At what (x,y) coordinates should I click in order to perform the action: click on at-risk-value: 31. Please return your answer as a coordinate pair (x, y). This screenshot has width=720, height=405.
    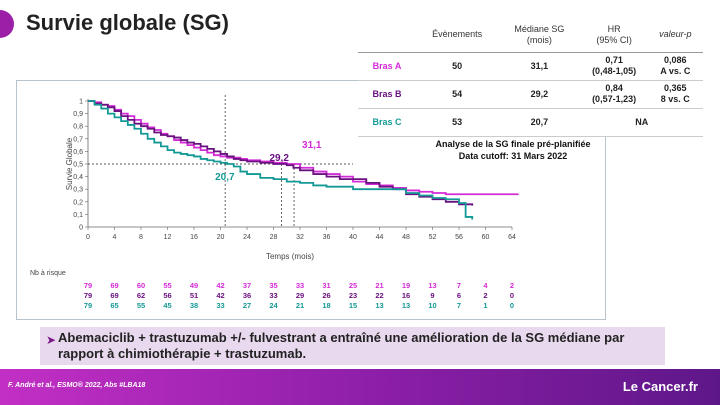
    Looking at the image, I should click on (326, 285).